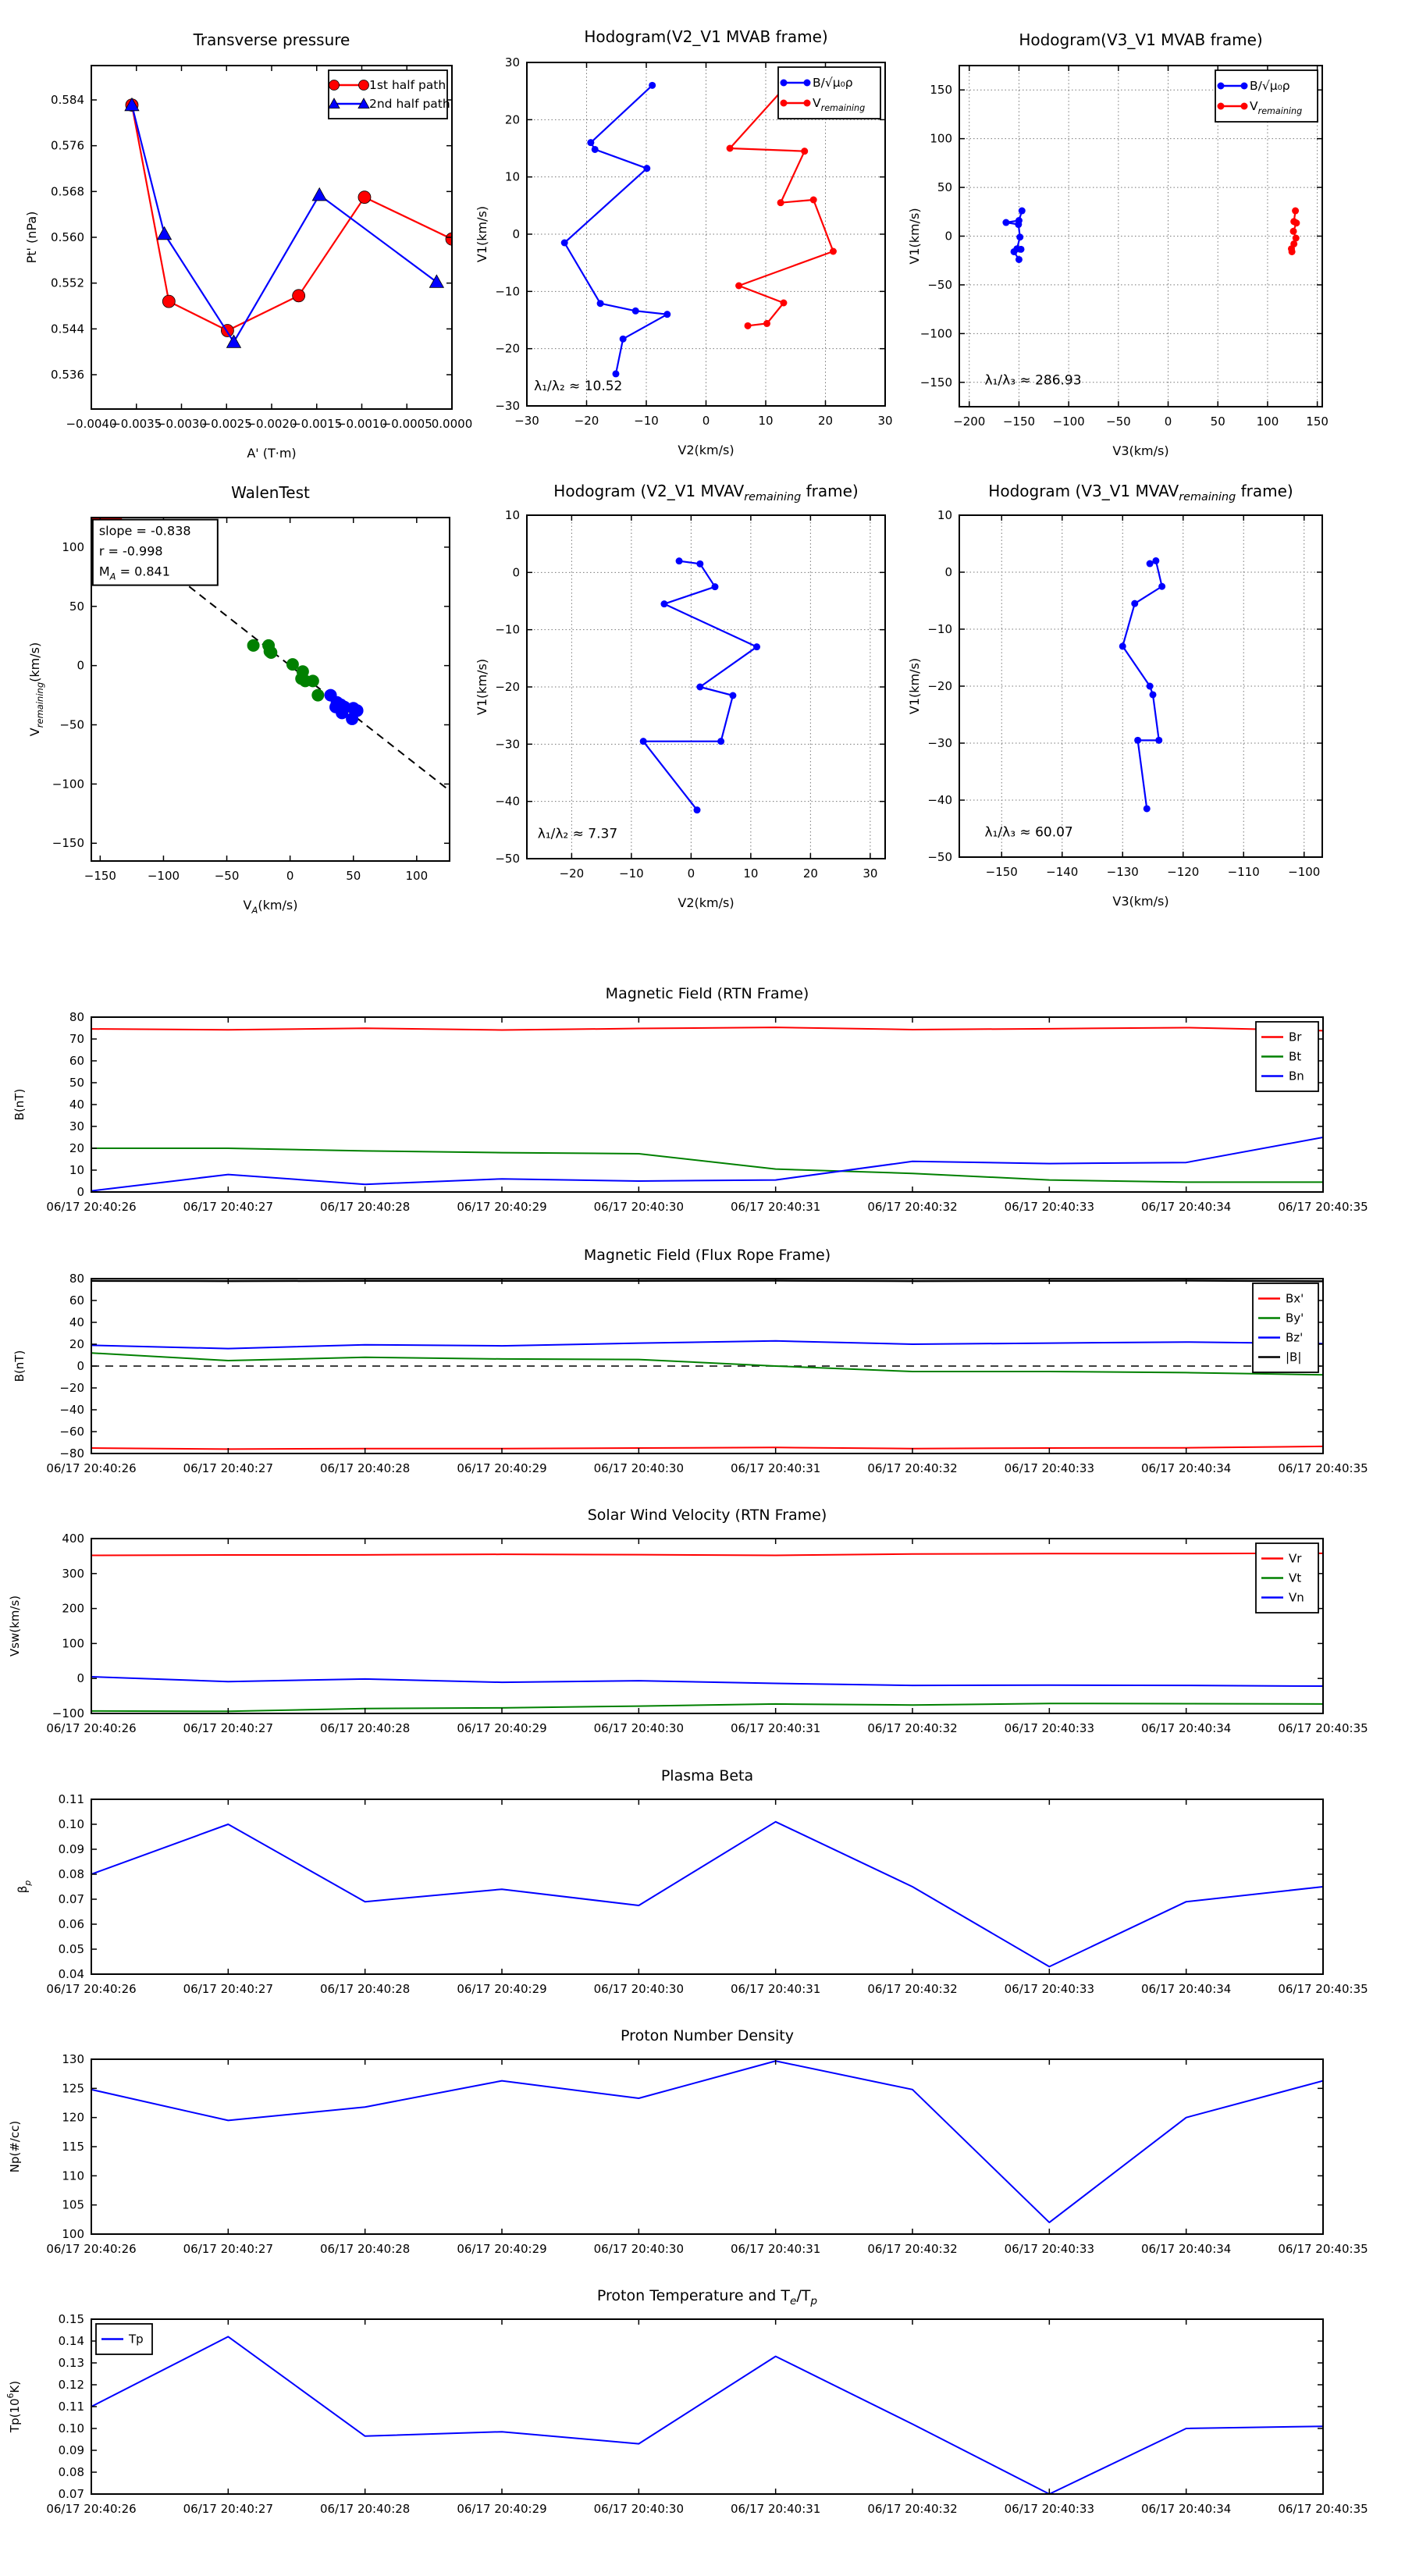 This screenshot has width=1405, height=2576. What do you see at coordinates (228, 1728) in the screenshot?
I see `svg-text: 06/17 20:40:27` at bounding box center [228, 1728].